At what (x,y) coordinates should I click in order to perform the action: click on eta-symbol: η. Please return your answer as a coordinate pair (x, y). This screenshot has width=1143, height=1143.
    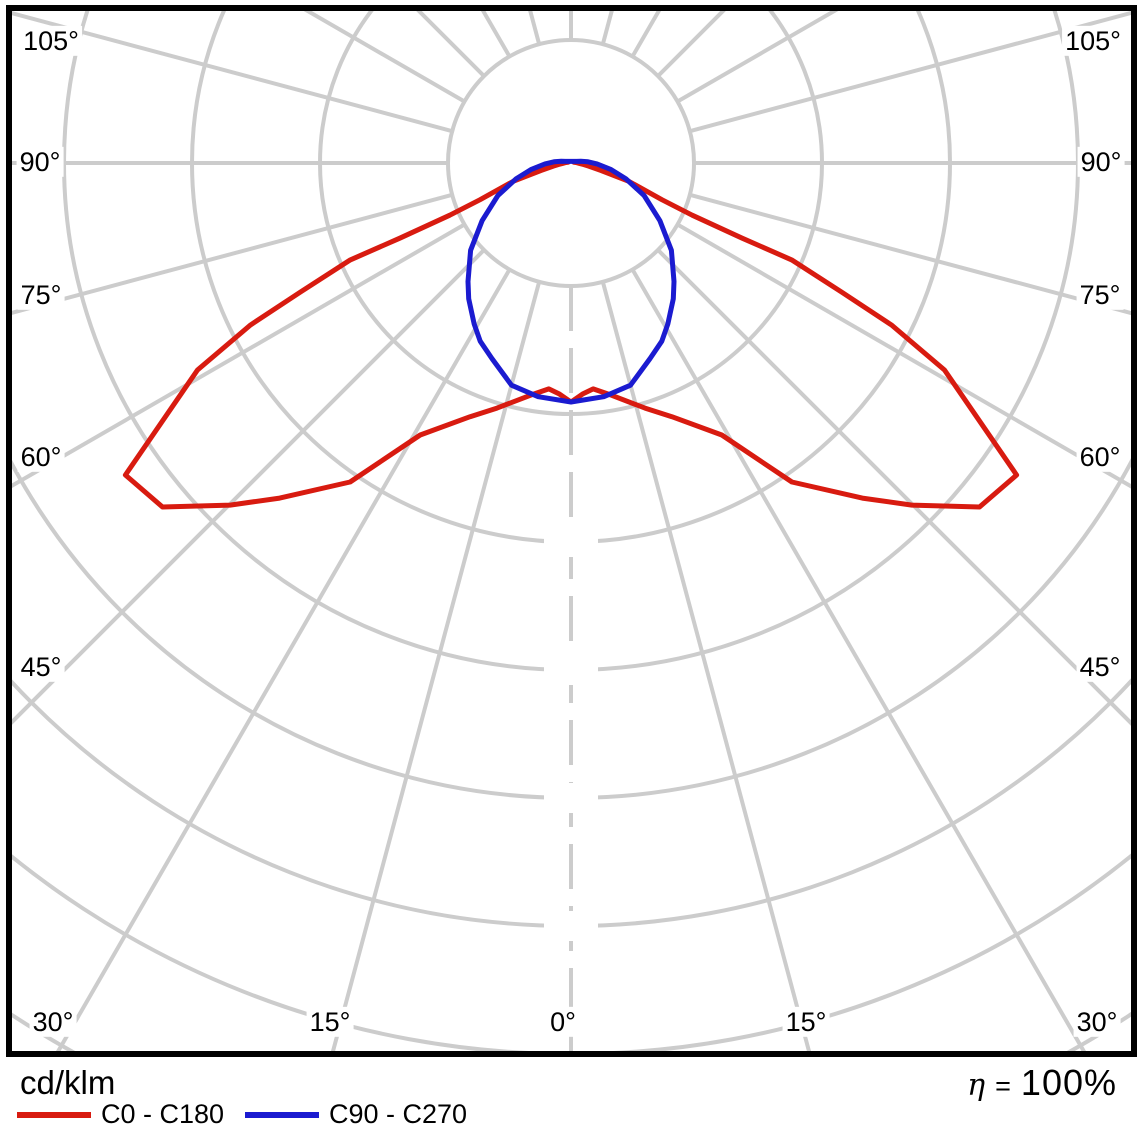
    Looking at the image, I should click on (976, 1085).